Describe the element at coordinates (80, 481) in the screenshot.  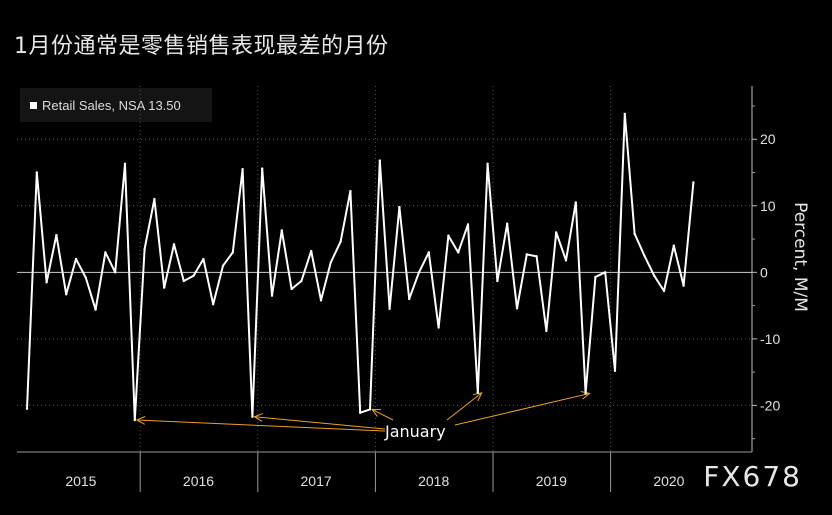
I see `x-tick-label: 2015` at that location.